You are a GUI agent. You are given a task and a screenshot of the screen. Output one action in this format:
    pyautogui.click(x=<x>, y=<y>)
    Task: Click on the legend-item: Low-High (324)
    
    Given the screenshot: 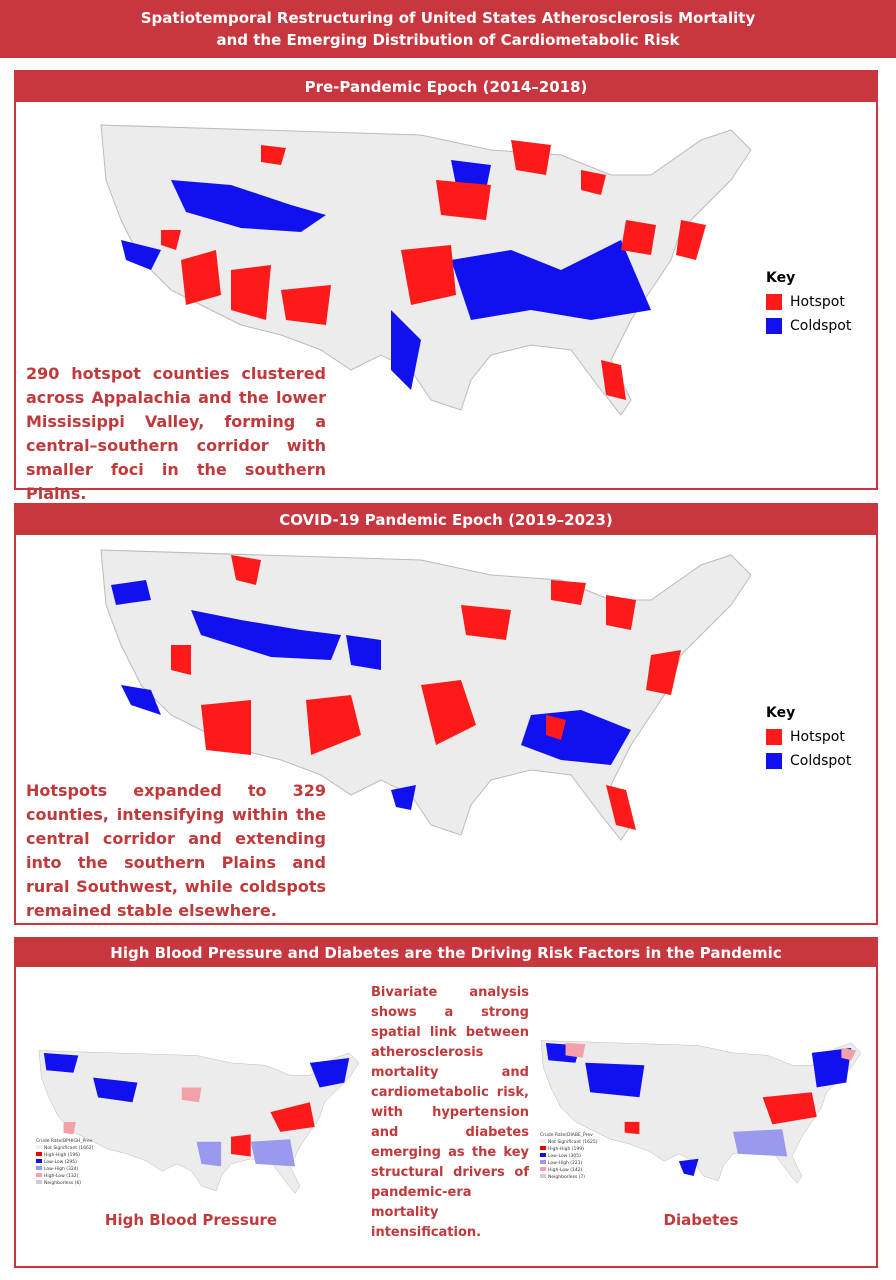 What is the action you would take?
    pyautogui.click(x=61, y=1169)
    